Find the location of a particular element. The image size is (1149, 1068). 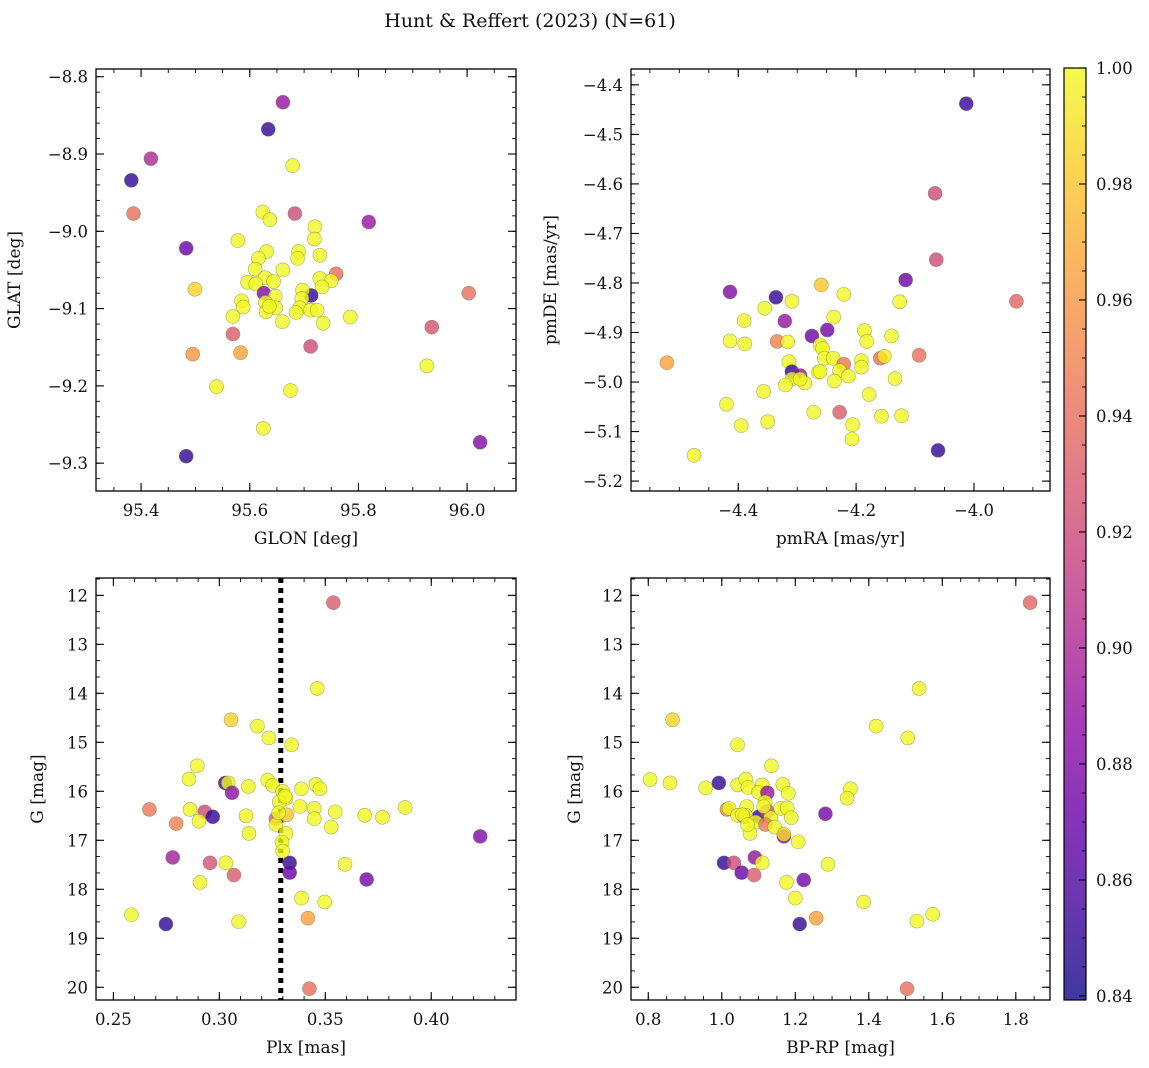

y-tick-label: 20 is located at coordinates (612, 987).